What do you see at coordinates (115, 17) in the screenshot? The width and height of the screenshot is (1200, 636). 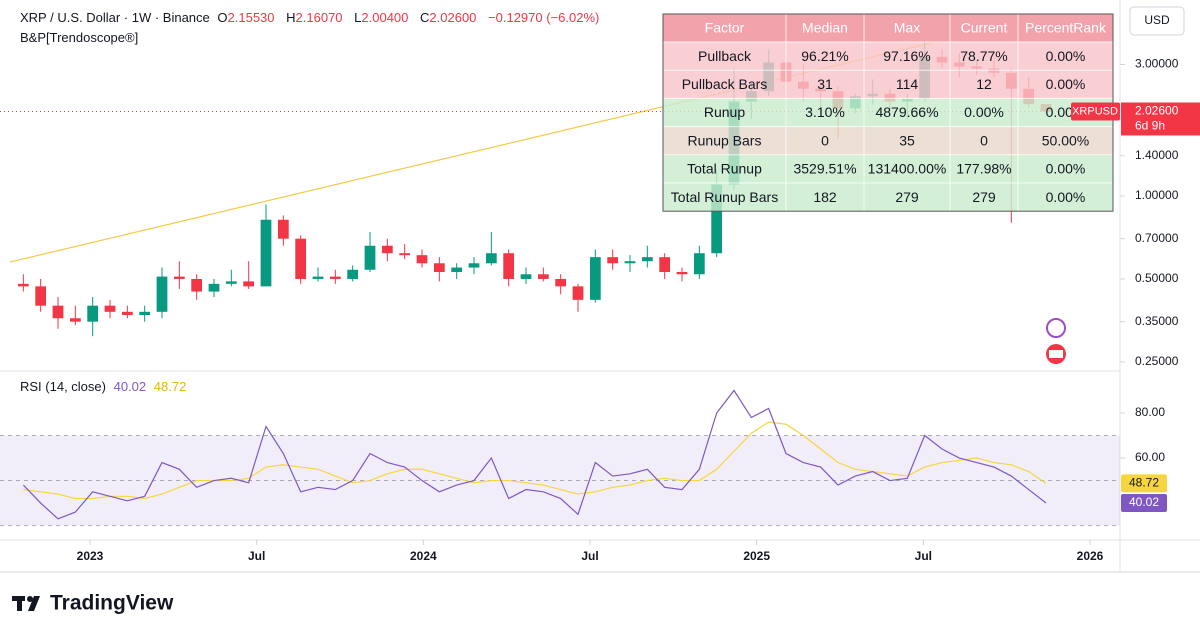 I see `symbol: XRP / U.S. Dollar · 1W · Binance` at bounding box center [115, 17].